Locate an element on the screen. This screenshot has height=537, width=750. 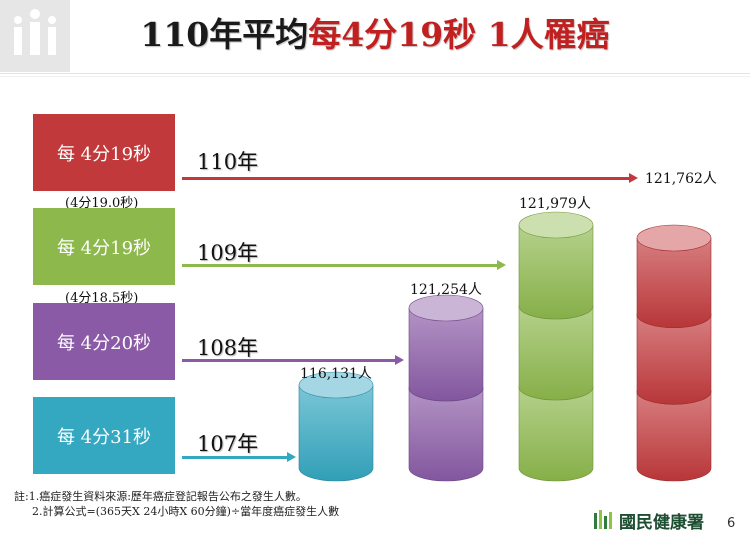
org-name: 國民健康署 is located at coordinates (661, 522).